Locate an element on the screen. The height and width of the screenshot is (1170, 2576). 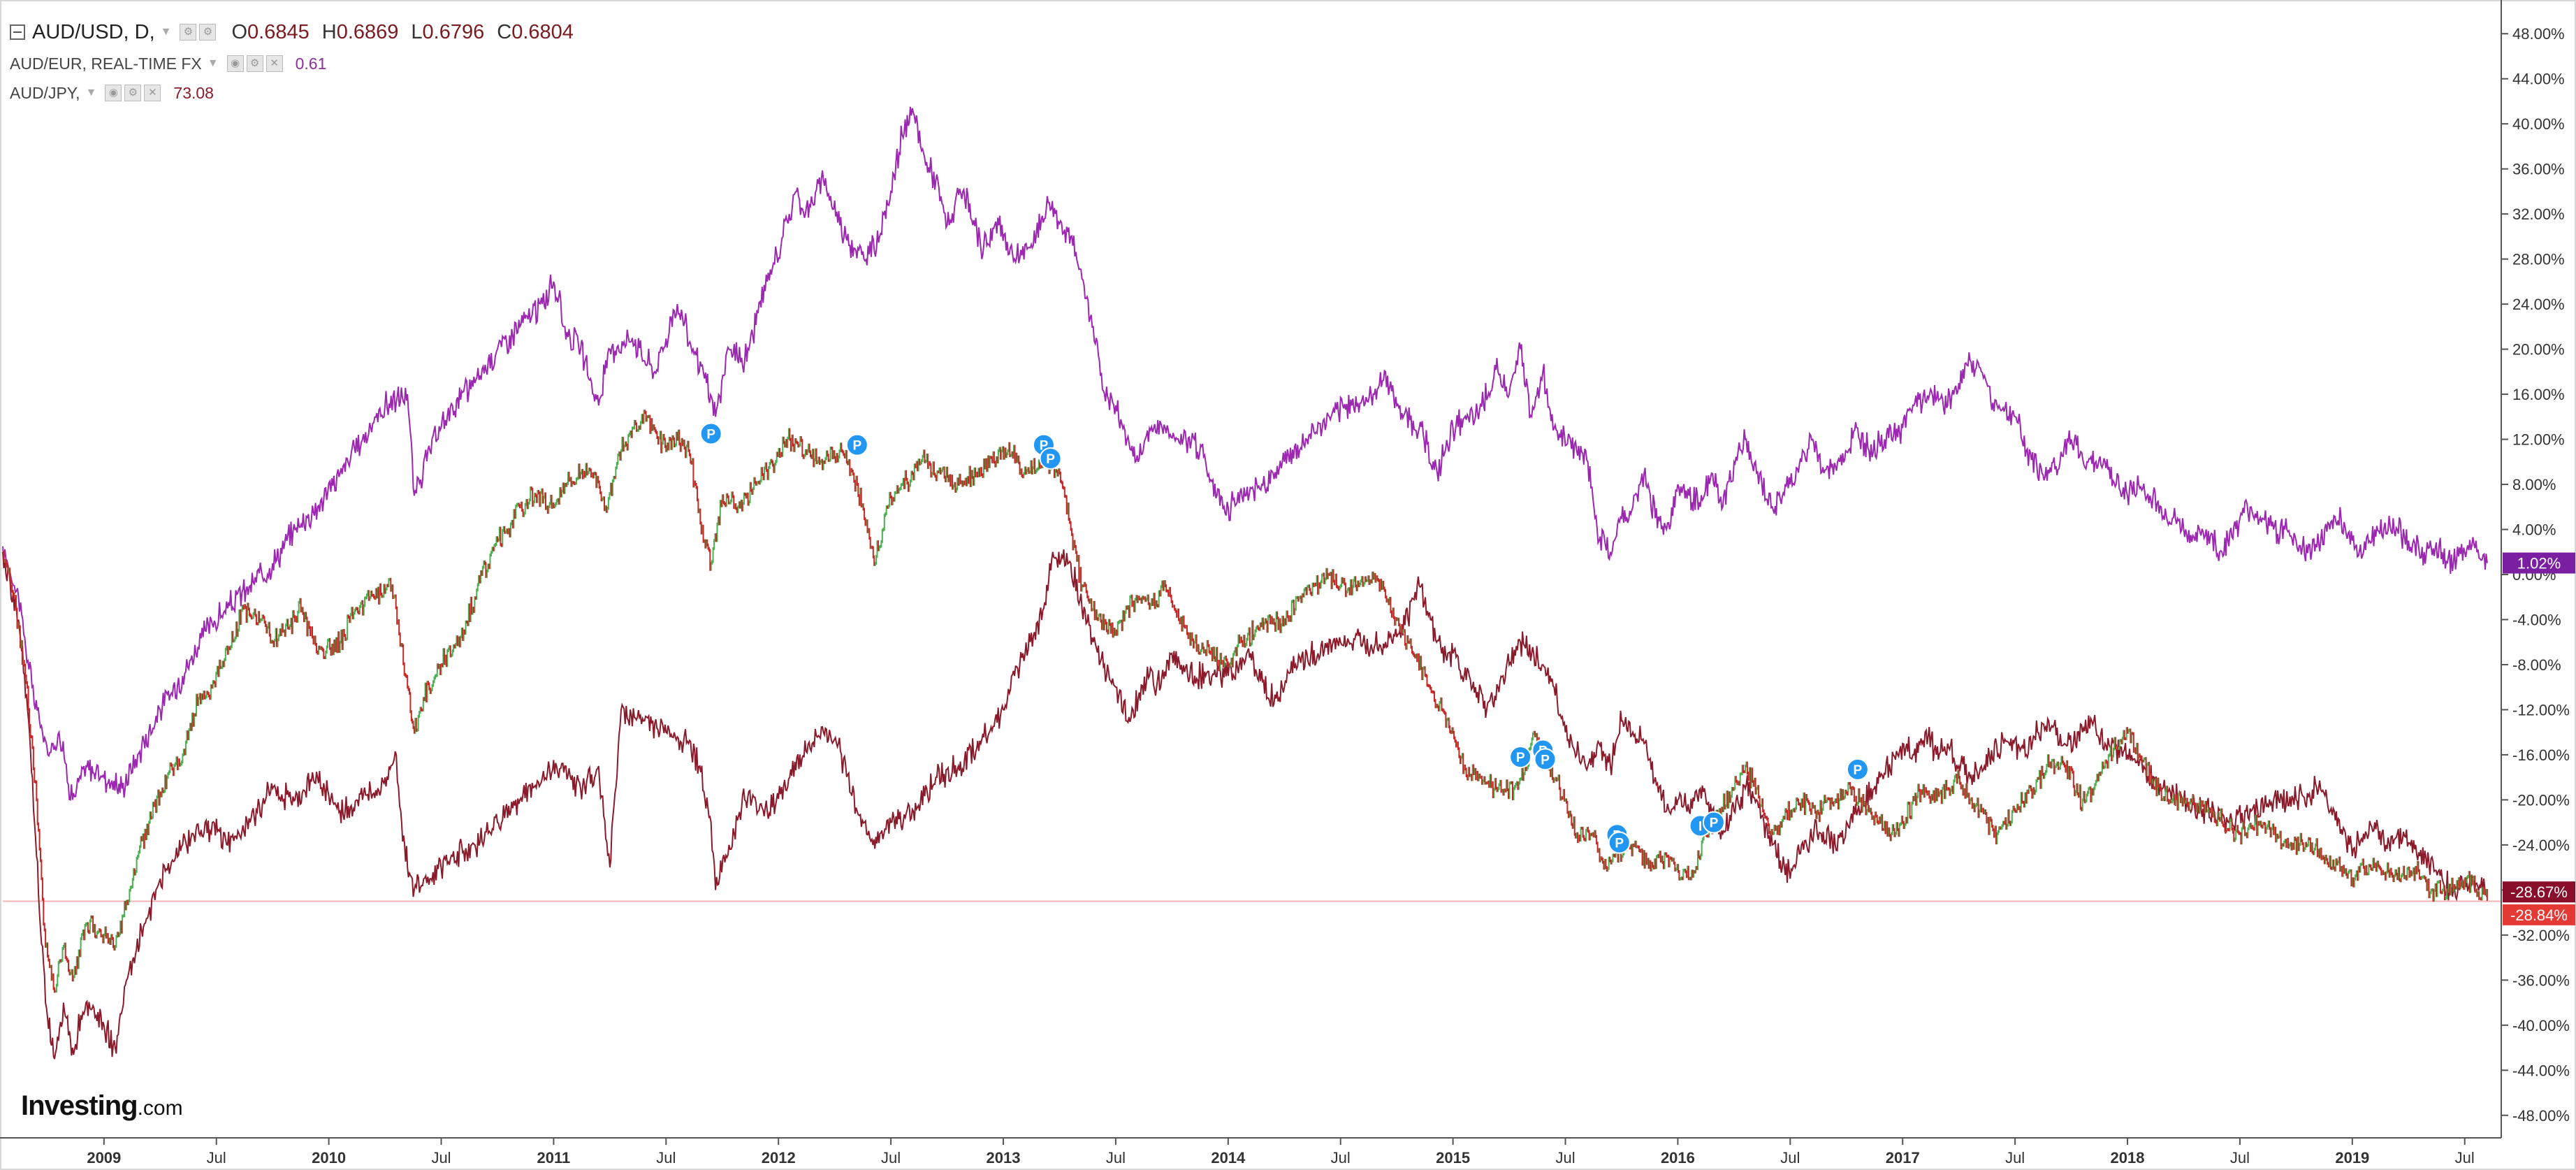
ohlc-open-value: 0.6845 is located at coordinates (278, 32).